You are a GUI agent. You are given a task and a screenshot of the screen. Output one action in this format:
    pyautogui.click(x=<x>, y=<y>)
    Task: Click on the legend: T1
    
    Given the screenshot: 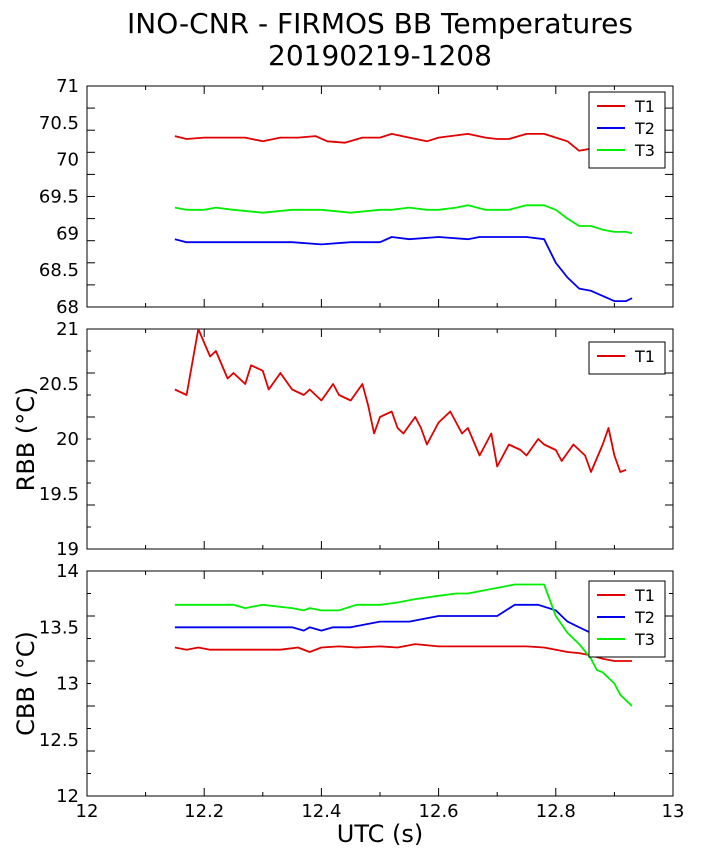 What is the action you would take?
    pyautogui.click(x=627, y=358)
    